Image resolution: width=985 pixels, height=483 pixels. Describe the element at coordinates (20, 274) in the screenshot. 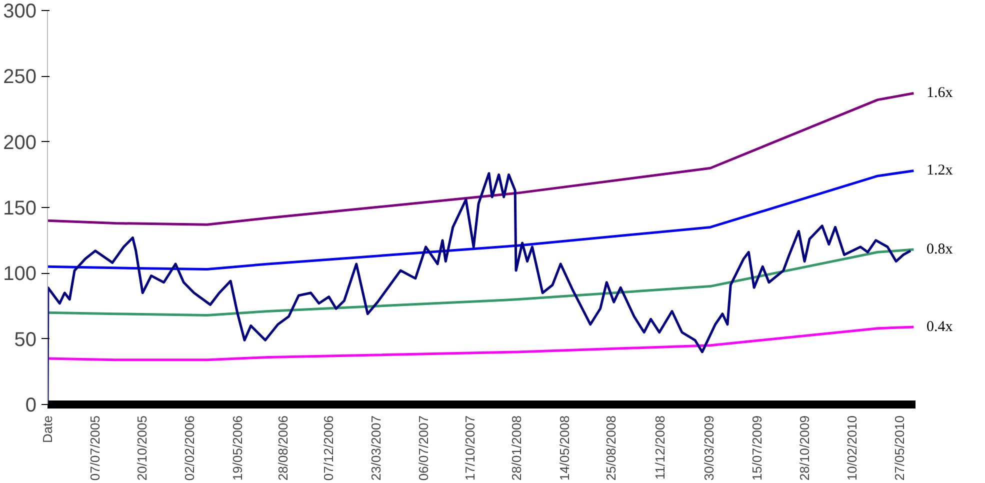

I see `y-tick-label: 100` at that location.